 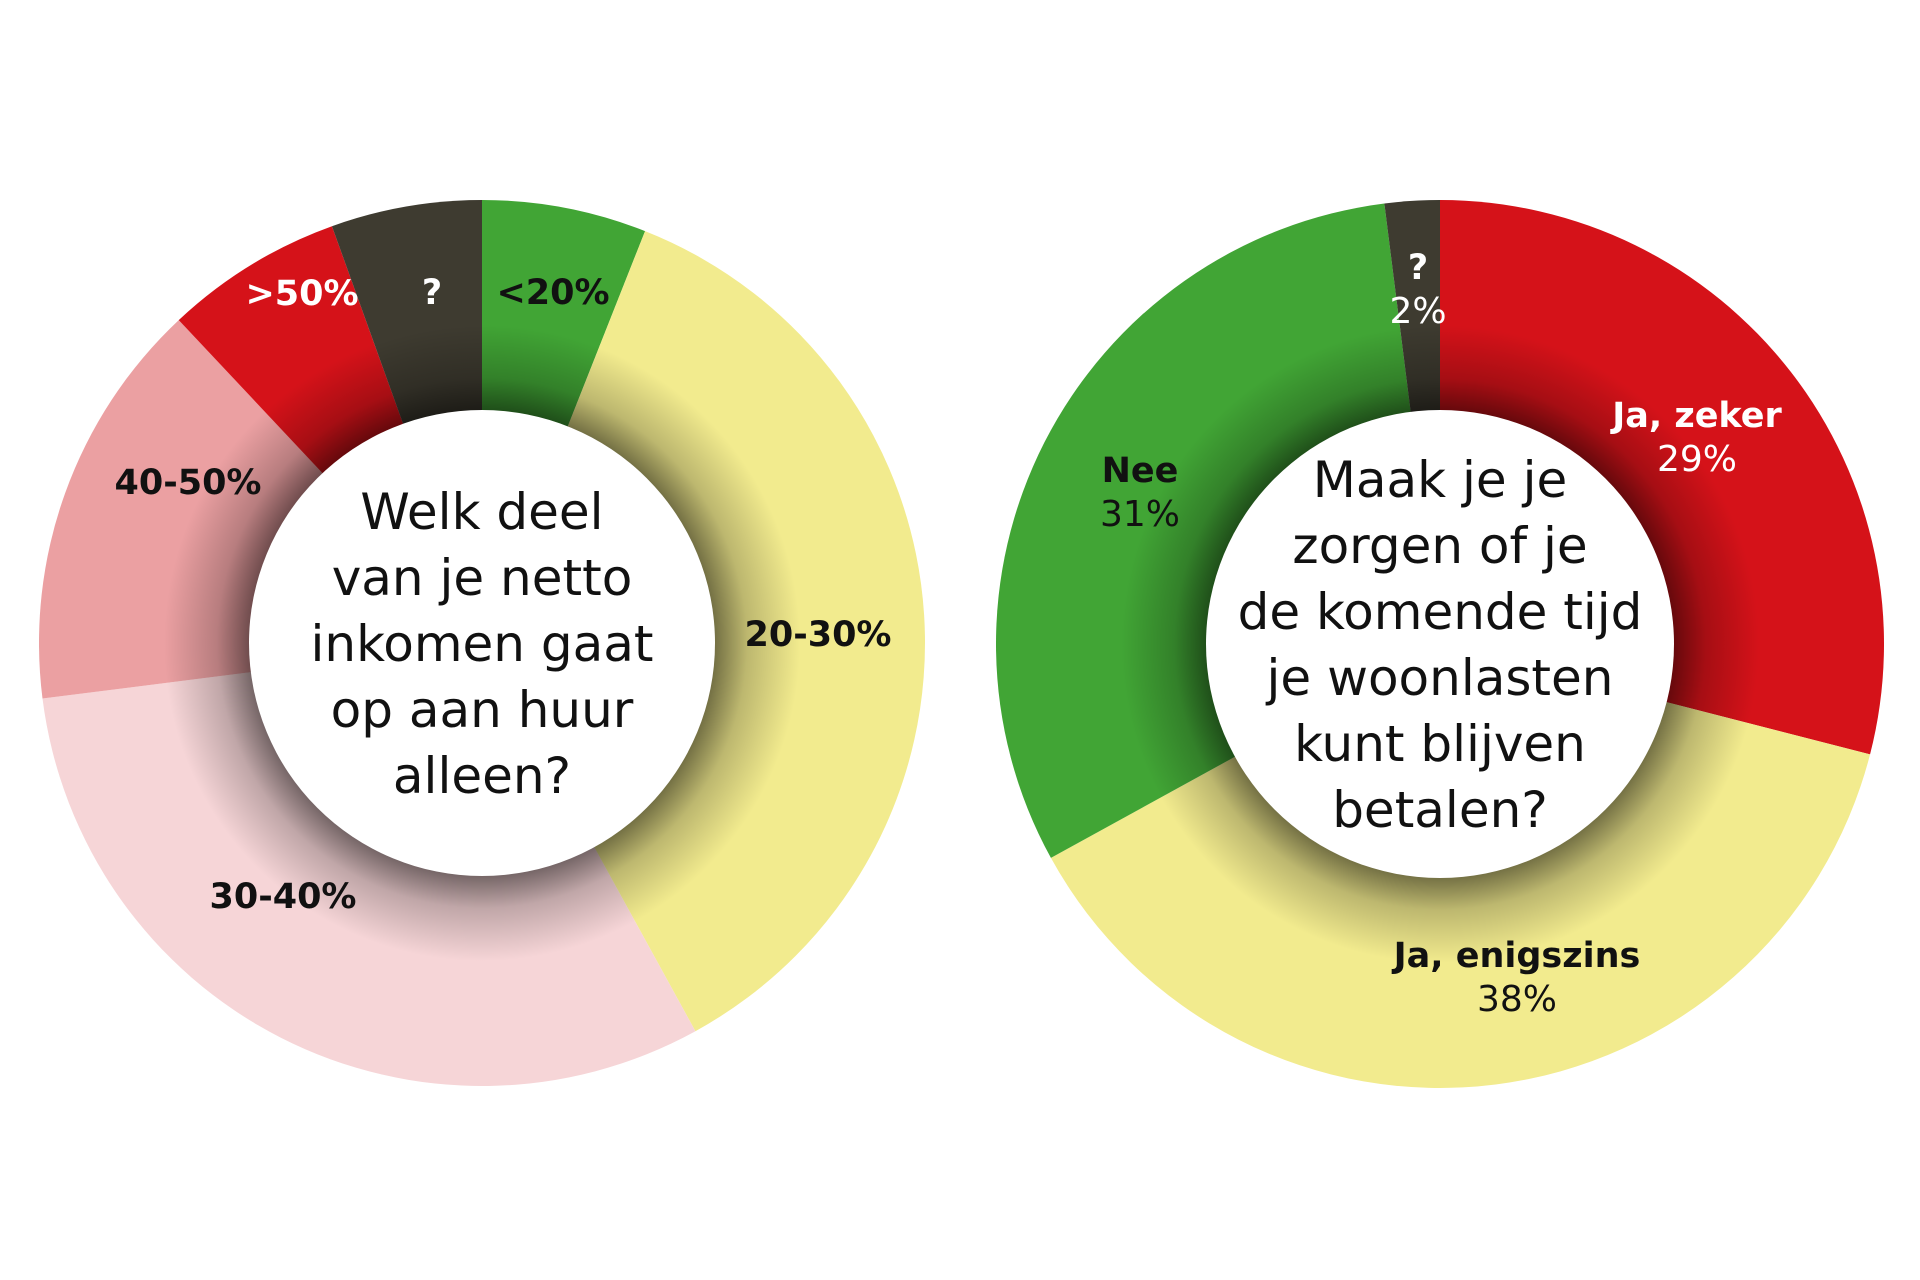 What do you see at coordinates (1696, 438) in the screenshot?
I see `segment-label-ja-zeker: Ja, zeker 29%` at bounding box center [1696, 438].